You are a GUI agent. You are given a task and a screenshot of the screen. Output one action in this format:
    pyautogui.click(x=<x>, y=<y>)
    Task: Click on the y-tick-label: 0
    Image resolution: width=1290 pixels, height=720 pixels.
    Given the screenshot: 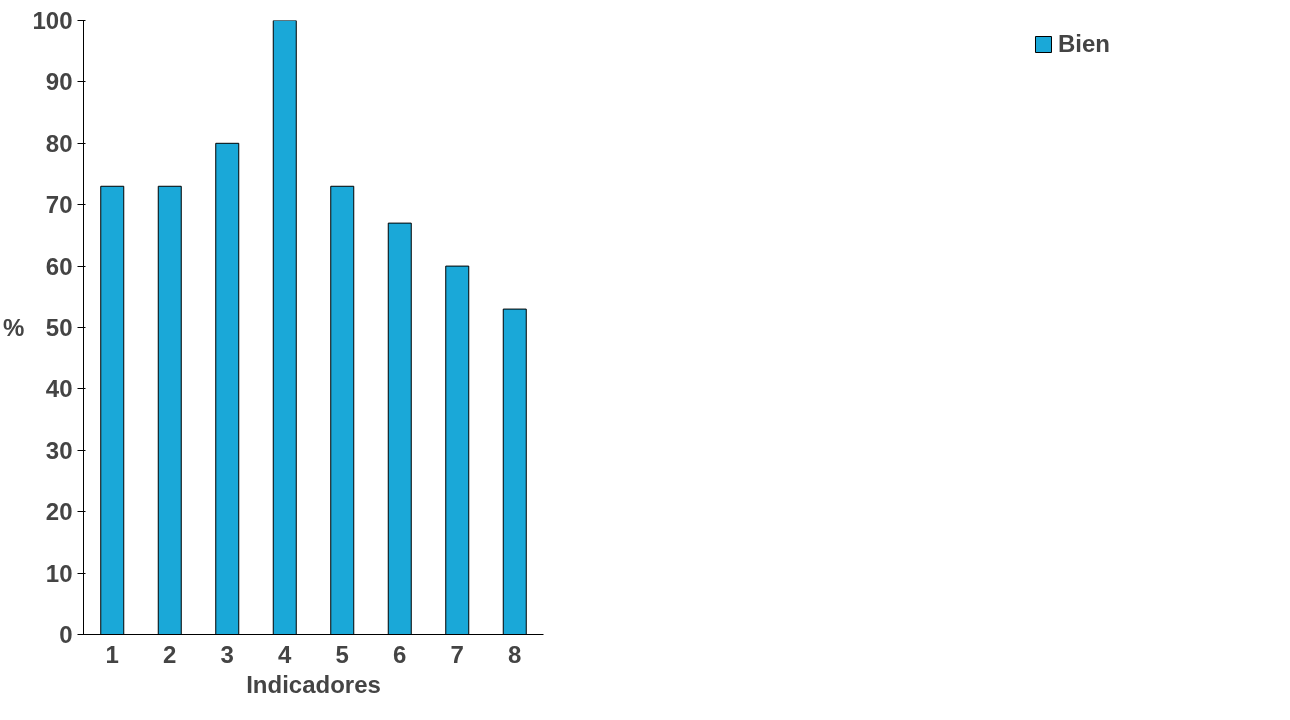 What is the action you would take?
    pyautogui.click(x=66, y=634)
    